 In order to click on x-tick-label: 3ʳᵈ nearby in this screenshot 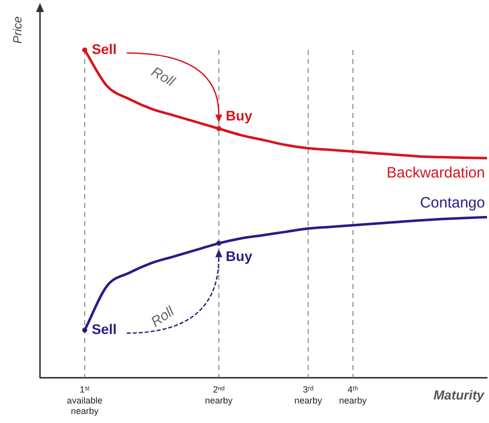, I will do `click(308, 395)`.